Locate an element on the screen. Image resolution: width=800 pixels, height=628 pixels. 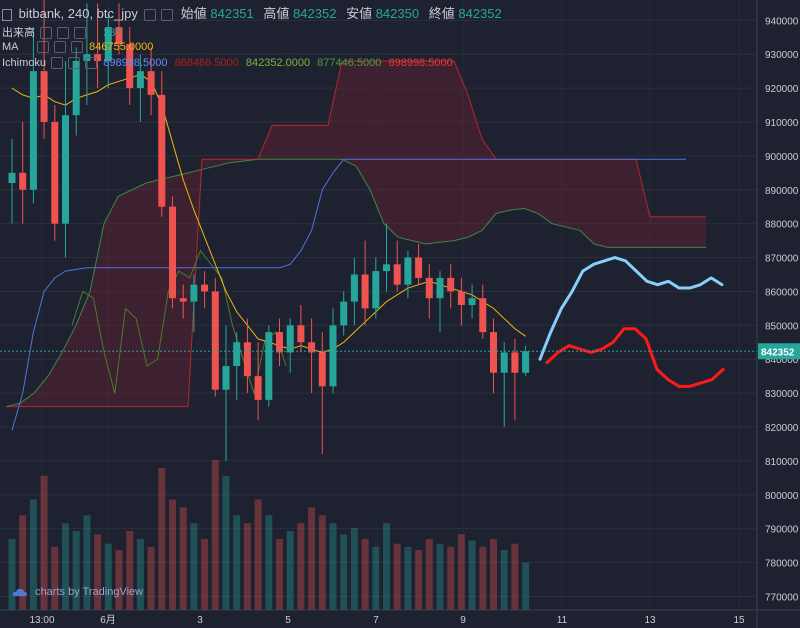
price-tick-label: 800000 is located at coordinates (782, 496).